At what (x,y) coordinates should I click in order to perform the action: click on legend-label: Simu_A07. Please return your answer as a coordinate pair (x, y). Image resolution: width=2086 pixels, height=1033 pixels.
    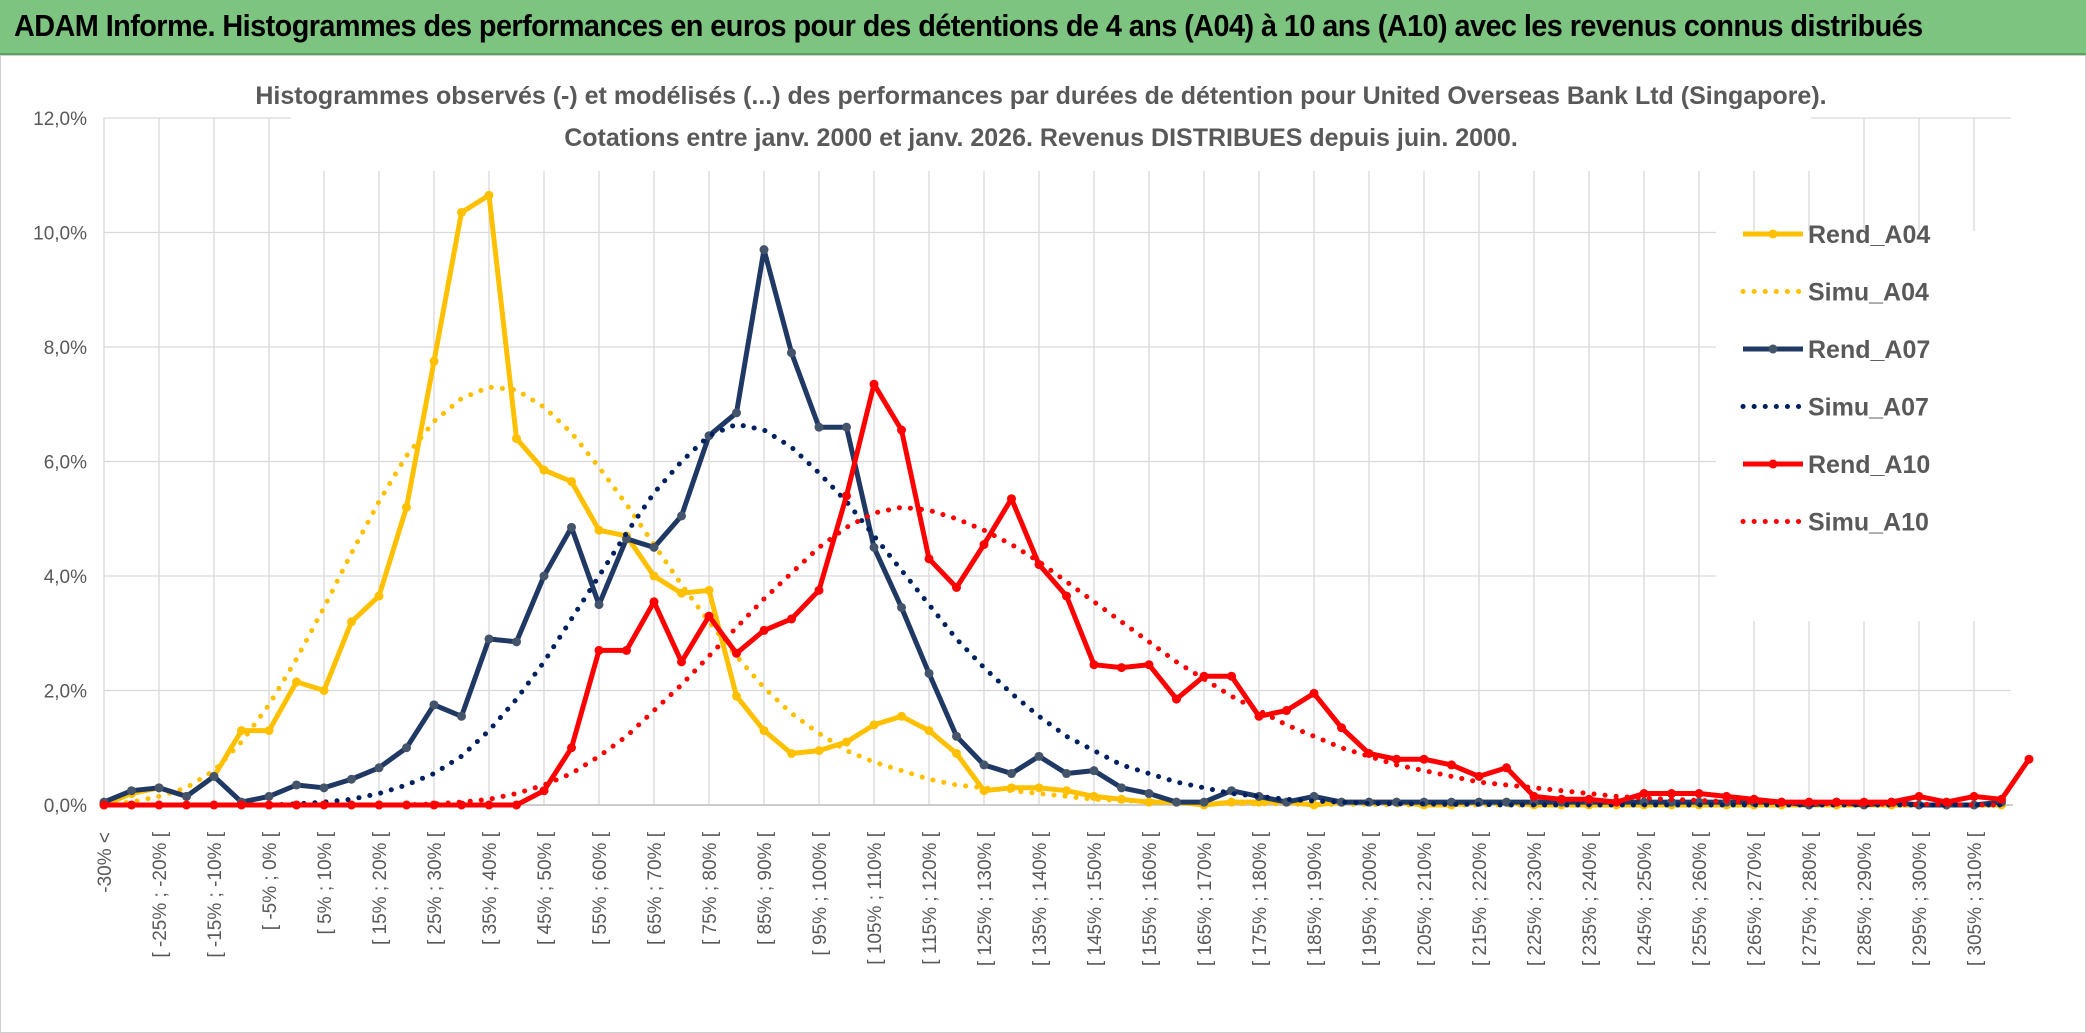
    Looking at the image, I should click on (1868, 408).